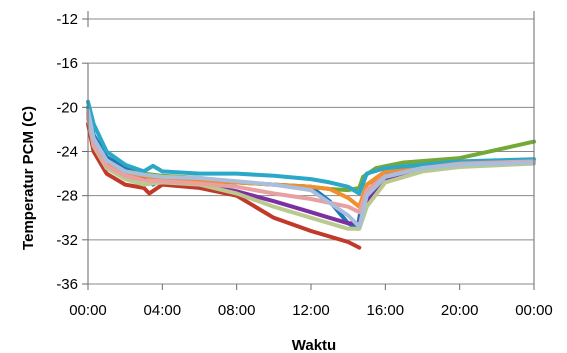 This screenshot has width=567, height=353. Describe the element at coordinates (460, 310) in the screenshot. I see `x-tick-label: 20:00` at that location.